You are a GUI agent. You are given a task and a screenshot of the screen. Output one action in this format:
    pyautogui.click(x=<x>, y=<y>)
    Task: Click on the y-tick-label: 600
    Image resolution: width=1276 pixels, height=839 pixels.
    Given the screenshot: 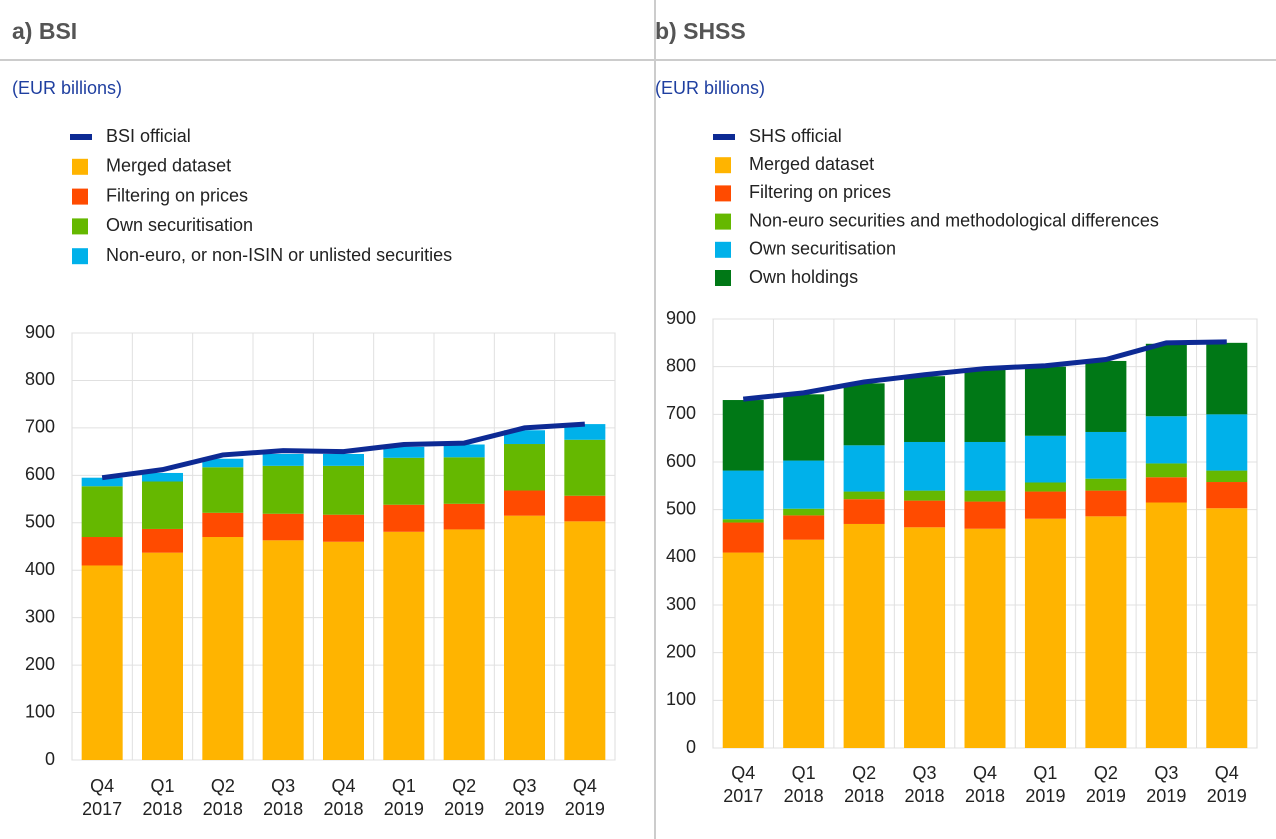 What is the action you would take?
    pyautogui.click(x=681, y=461)
    